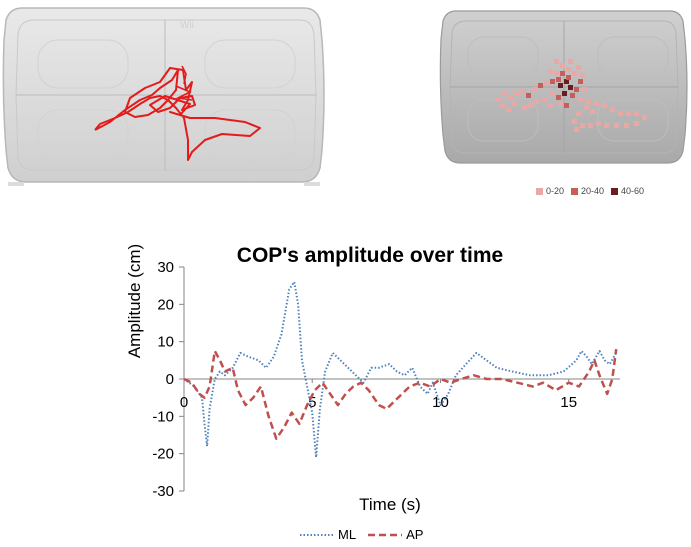  Describe the element at coordinates (361, 534) in the screenshot. I see `chart-legend: ML AP` at that location.